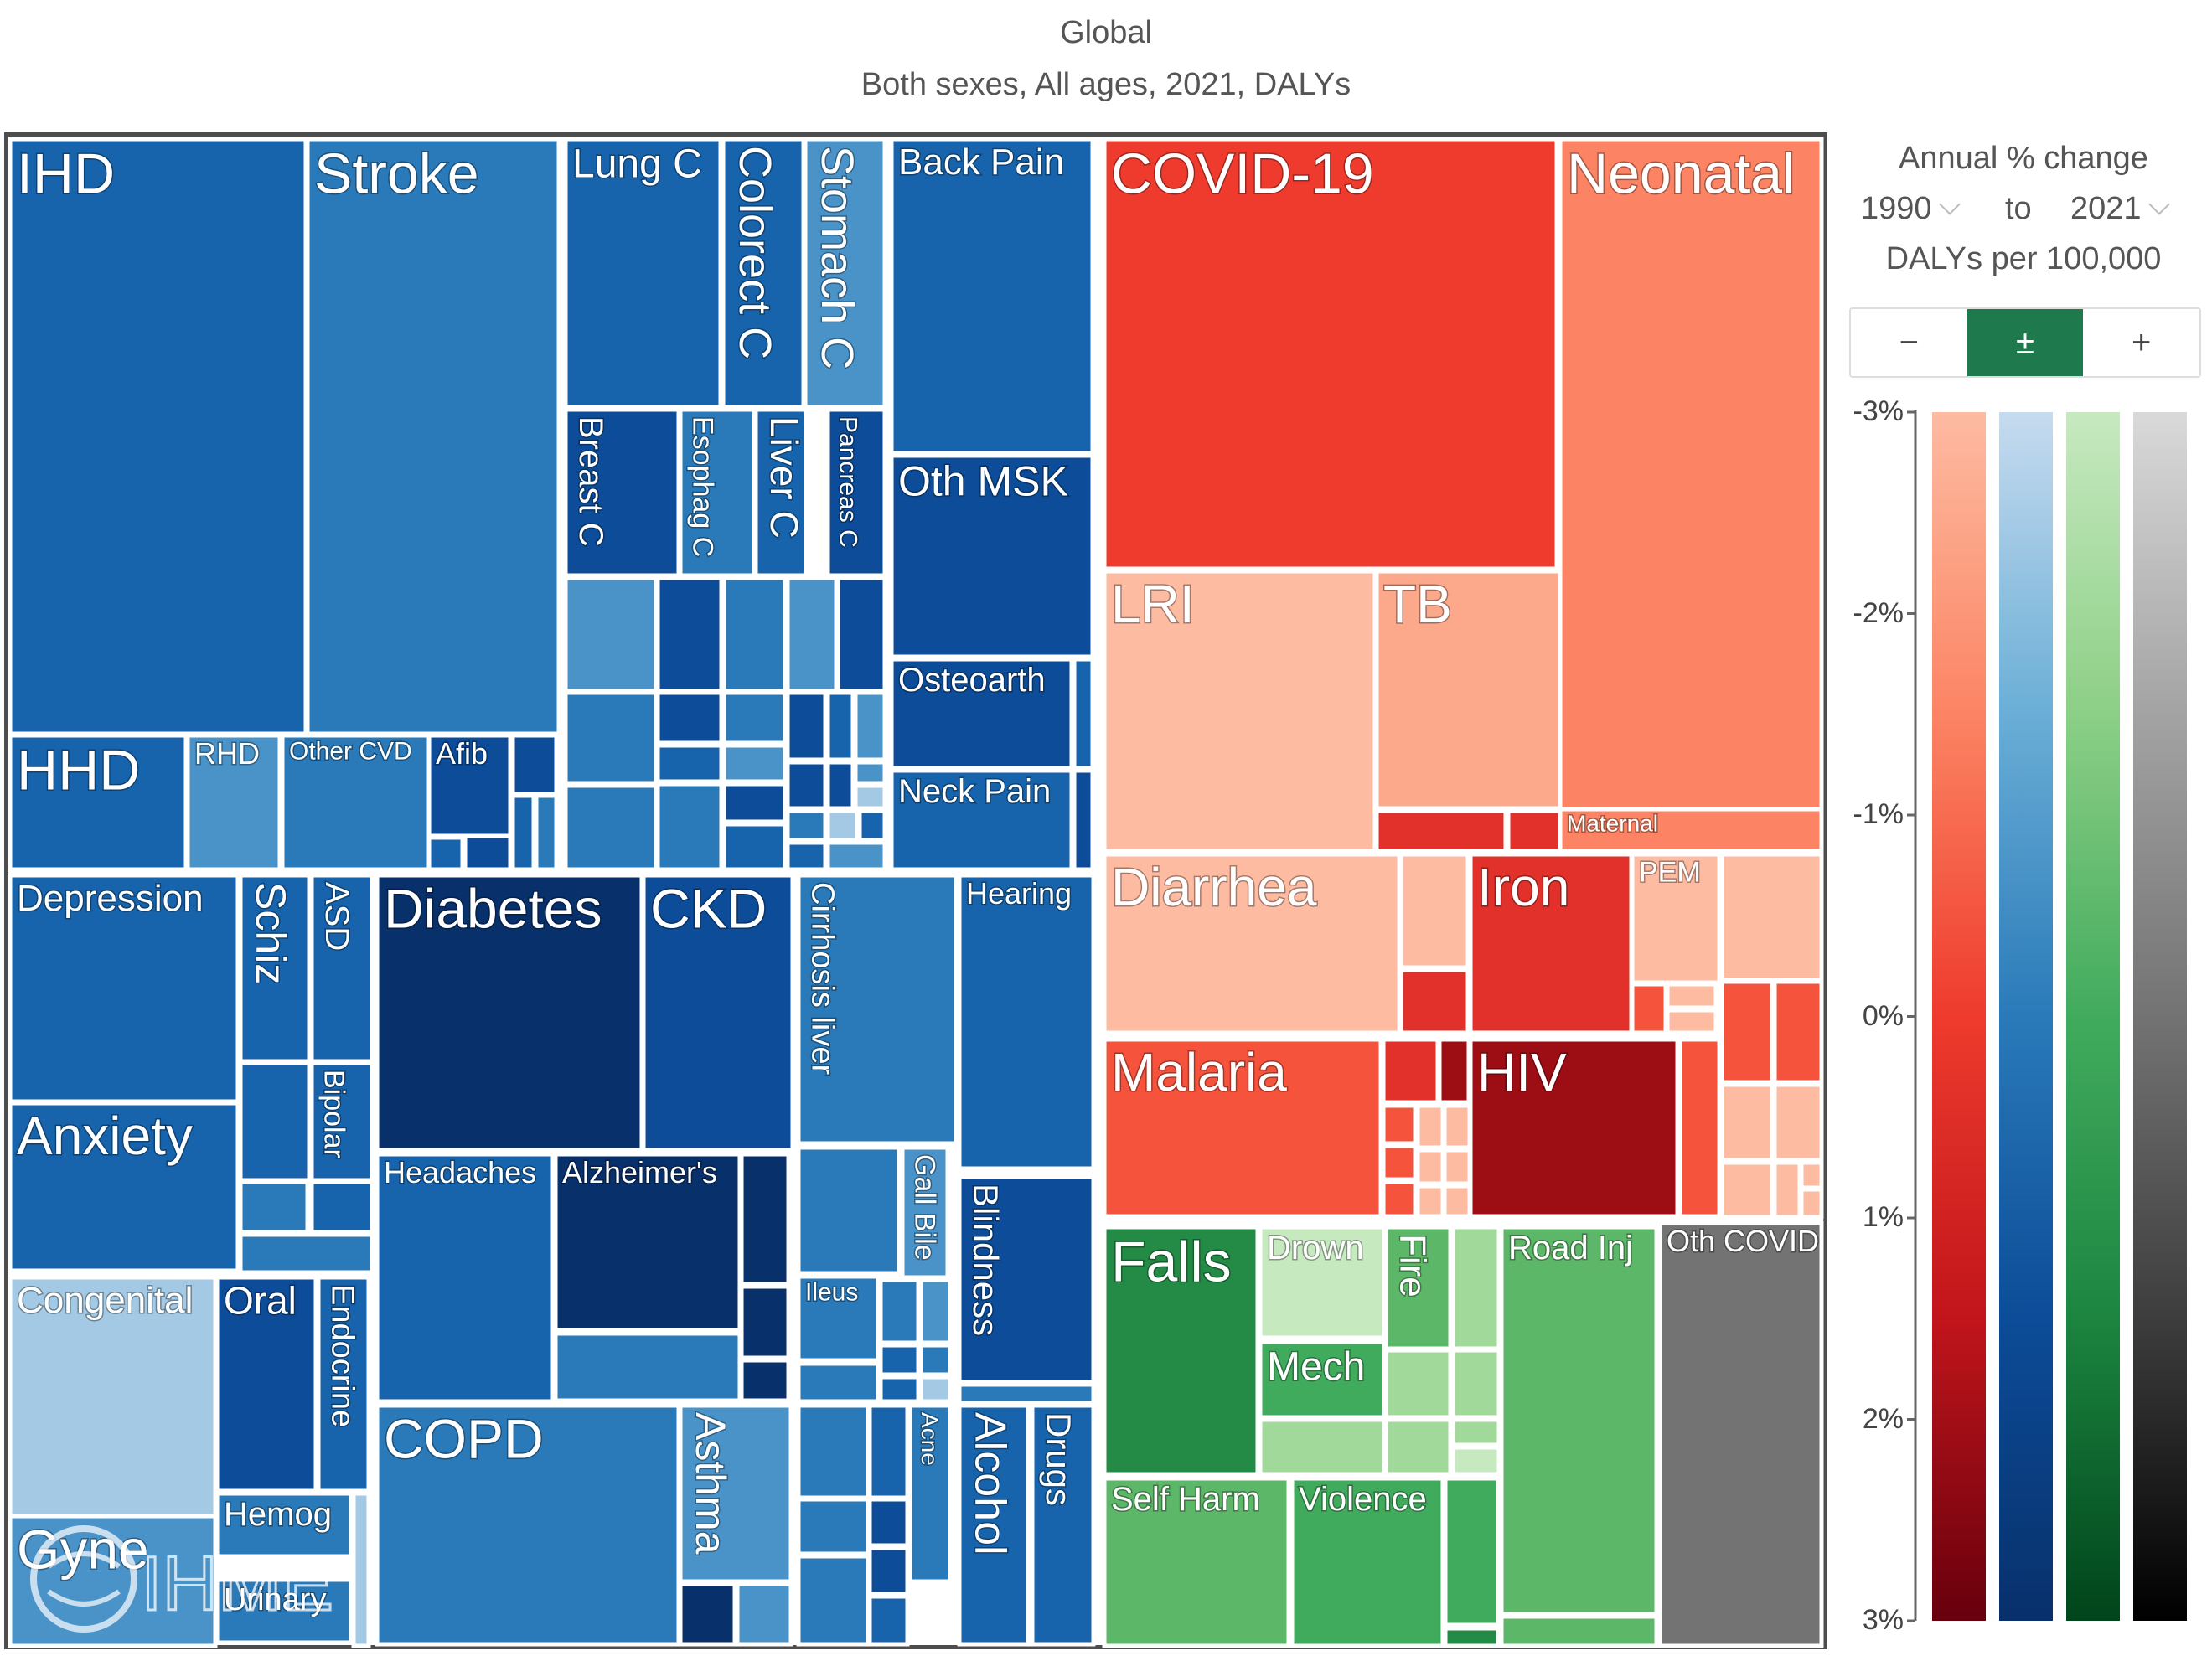  I want to click on treemap-cell-violence, so click(1367, 1562).